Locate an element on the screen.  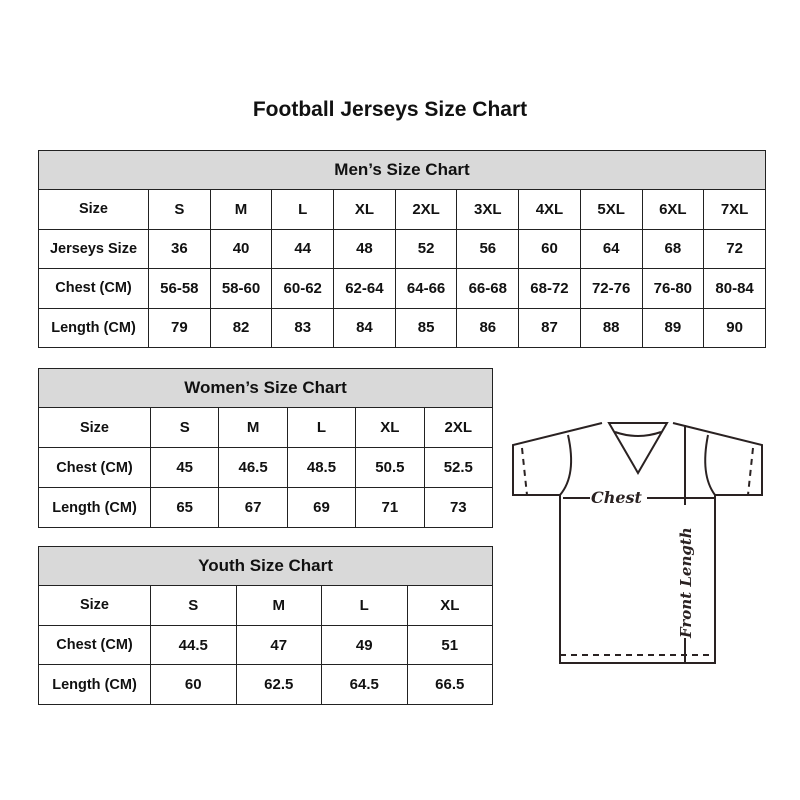
table-cell: 6XL is located at coordinates (673, 209).